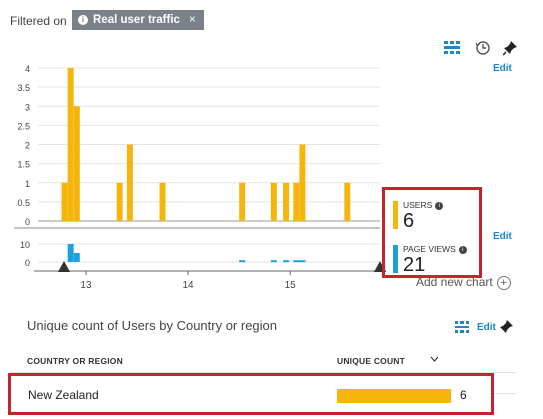  Describe the element at coordinates (394, 396) in the screenshot. I see `count-bar` at that location.